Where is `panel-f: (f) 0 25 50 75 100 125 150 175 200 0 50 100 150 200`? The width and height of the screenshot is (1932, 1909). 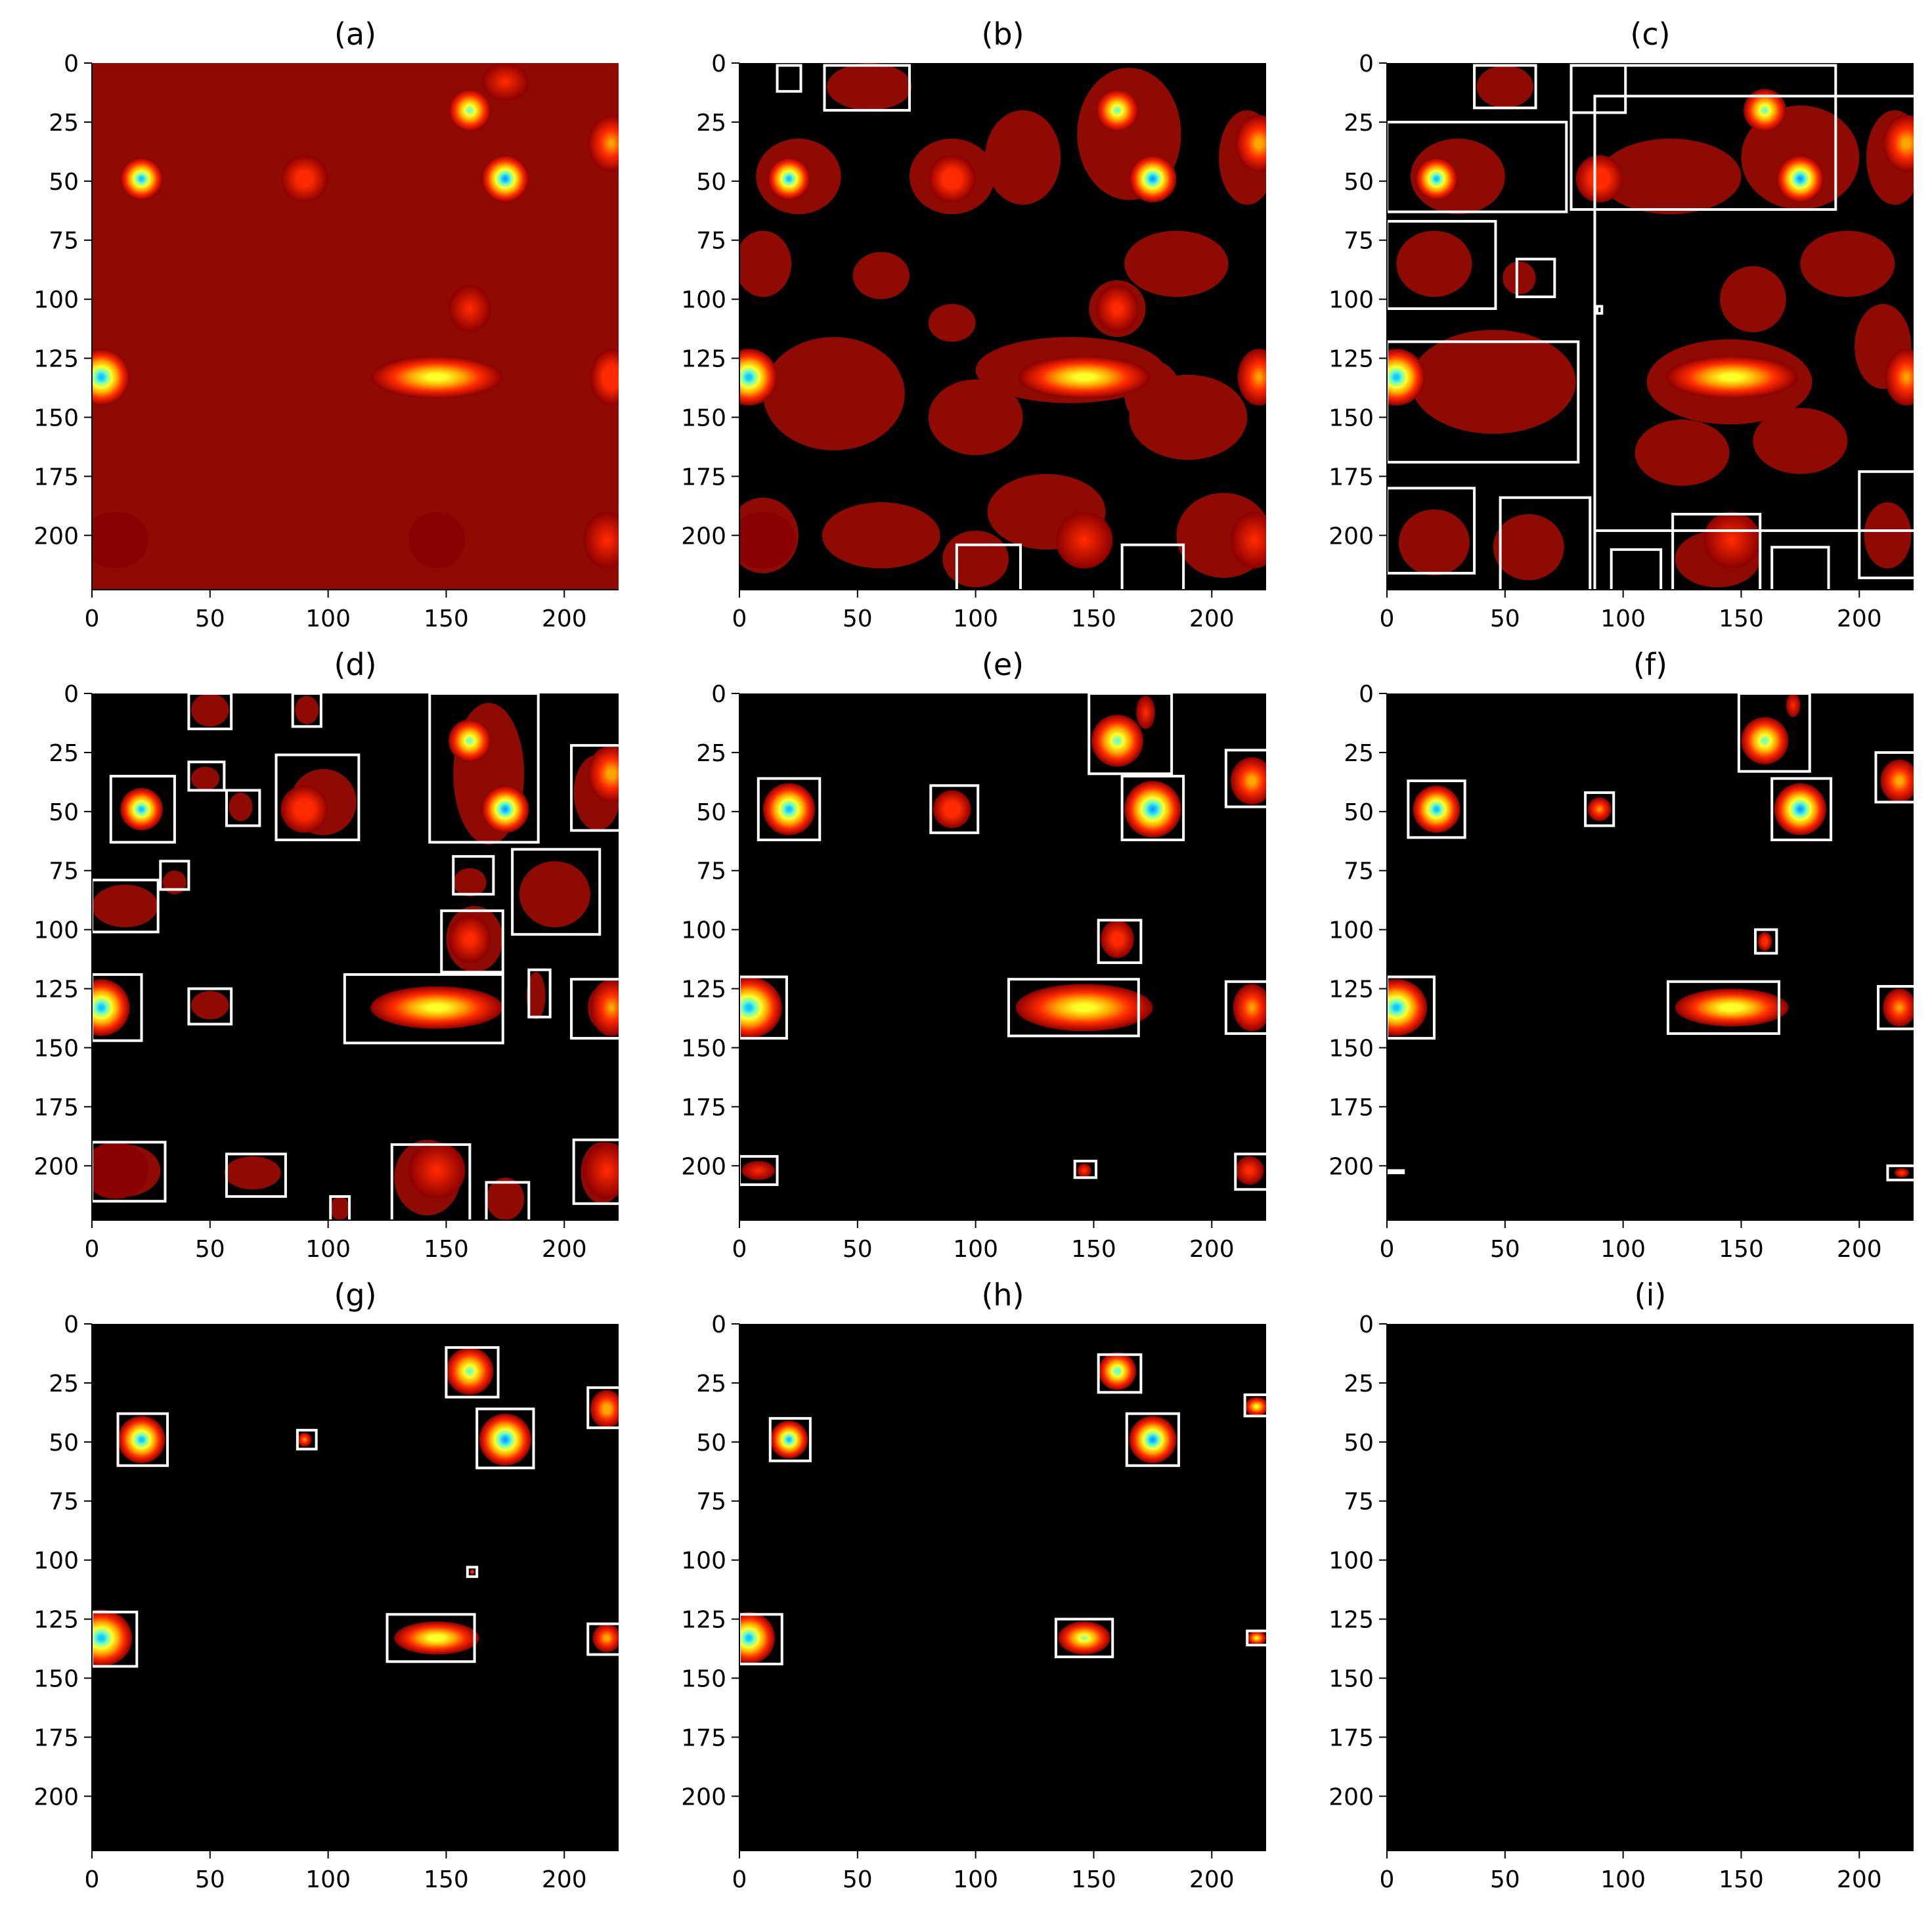 panel-f: (f) 0 25 50 75 100 125 150 175 200 0 50 100 150 200 is located at coordinates (1621, 955).